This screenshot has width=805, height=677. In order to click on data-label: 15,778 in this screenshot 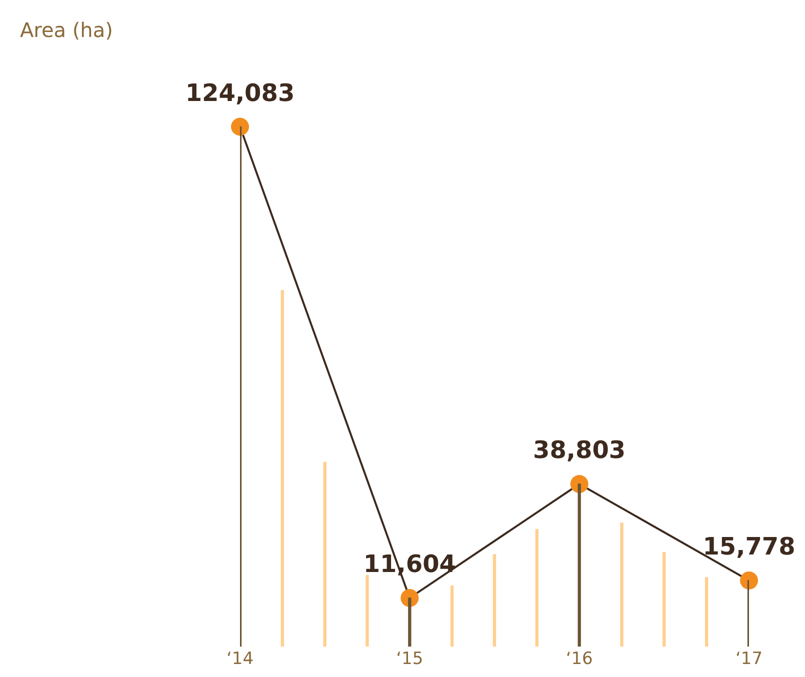, I will do `click(749, 546)`.